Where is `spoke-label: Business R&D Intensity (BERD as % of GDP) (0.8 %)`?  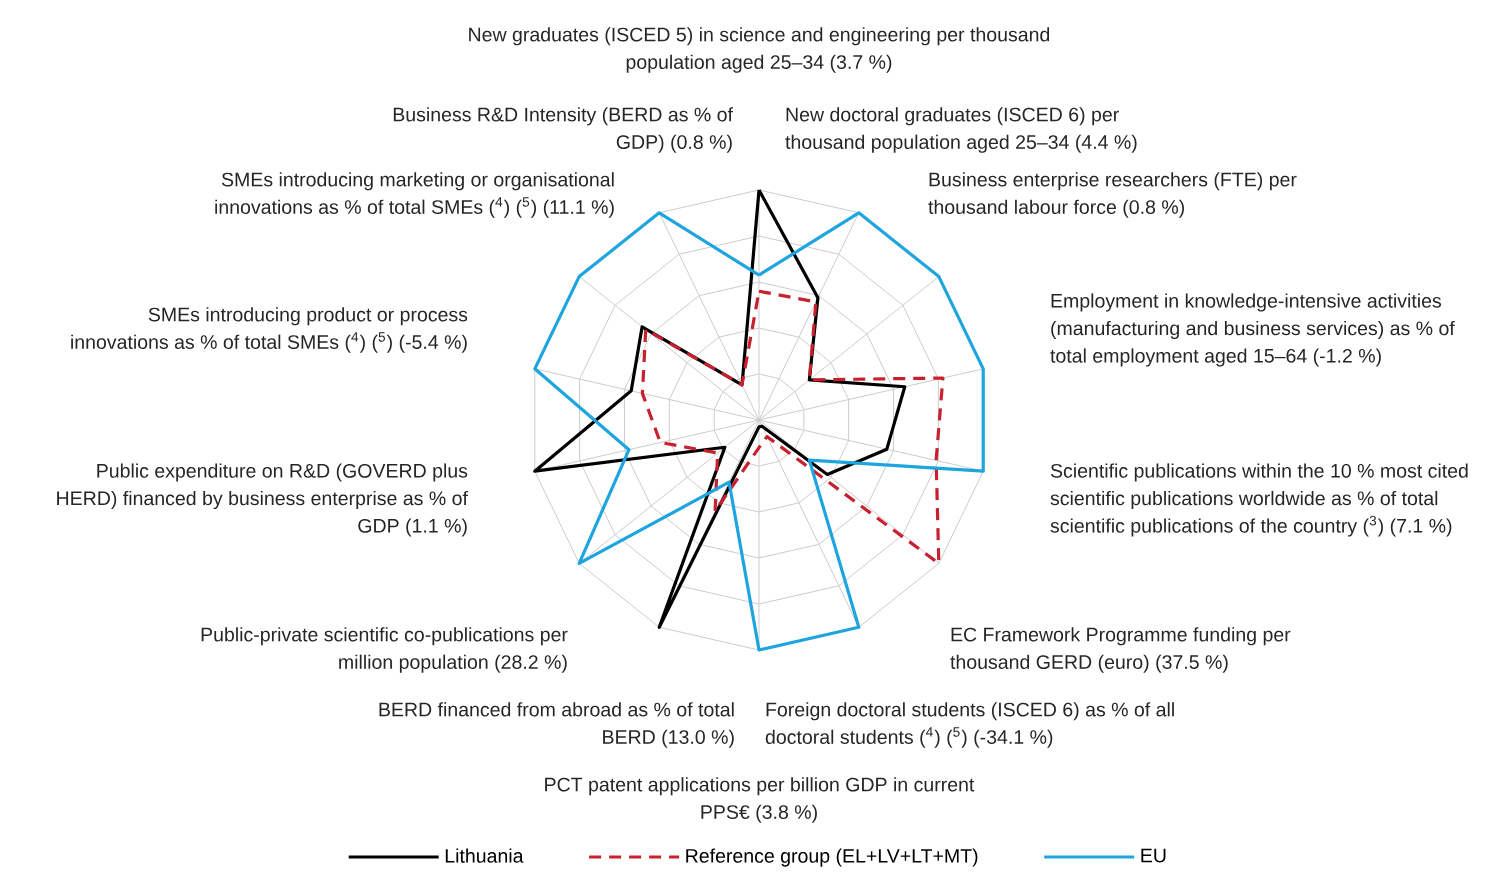 spoke-label: Business R&D Intensity (BERD as % of GDP) (0.8 %) is located at coordinates (563, 130).